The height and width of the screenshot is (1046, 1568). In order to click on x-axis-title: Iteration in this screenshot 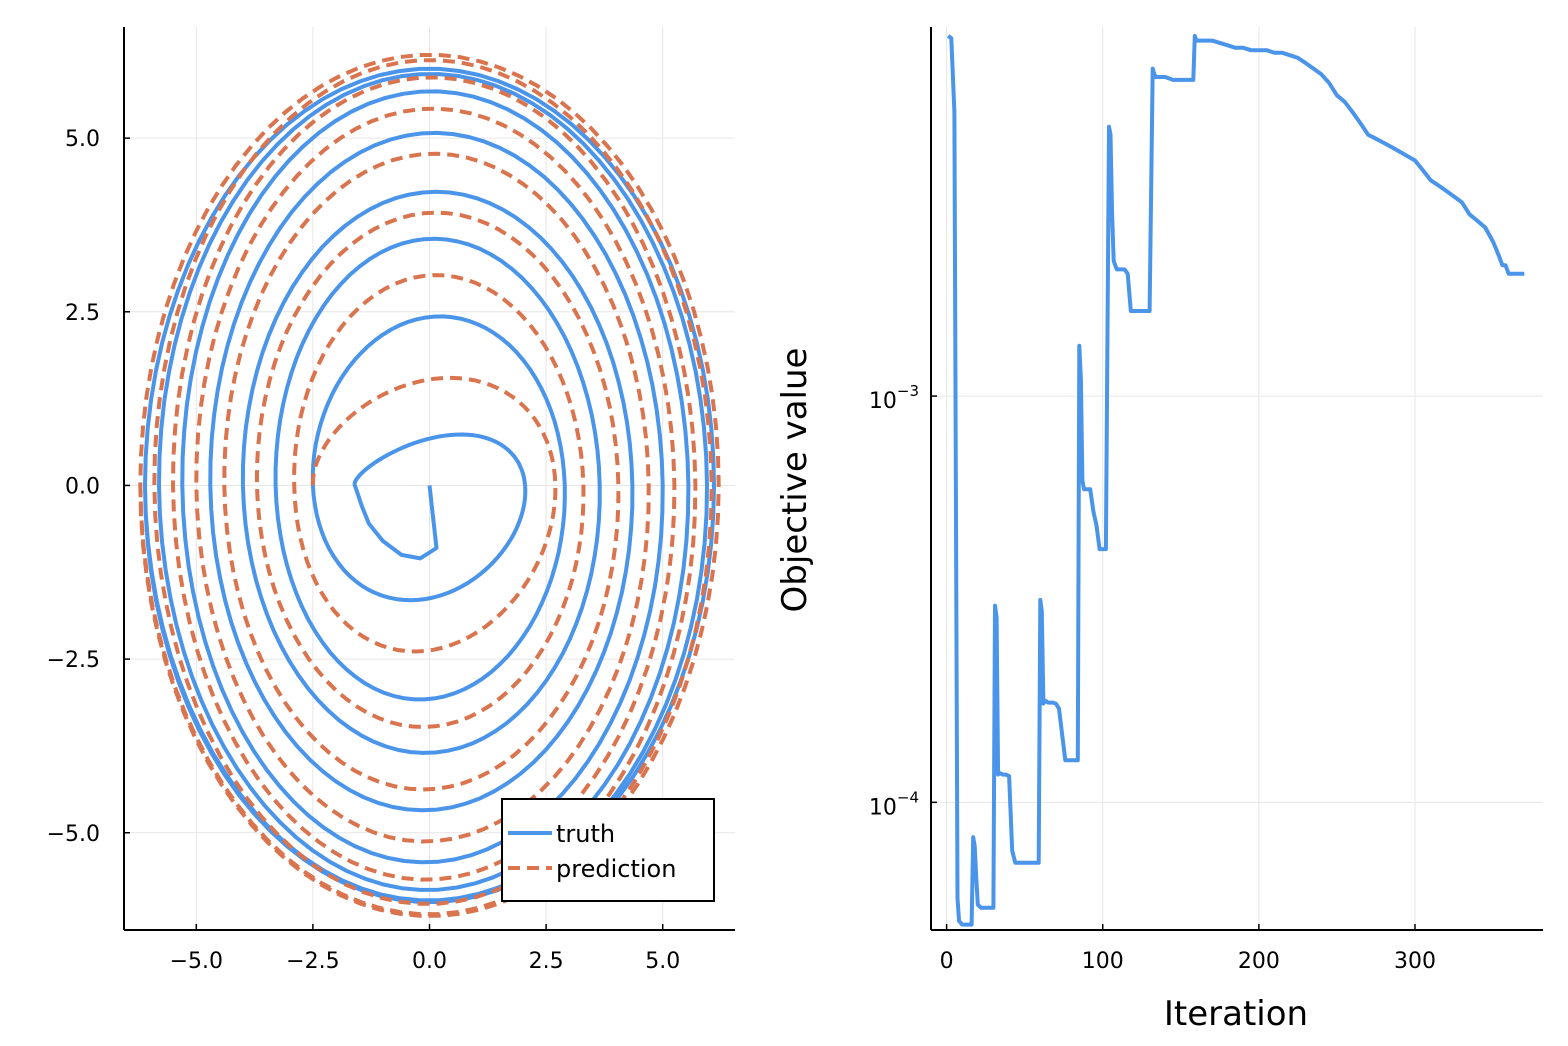, I will do `click(1236, 1014)`.